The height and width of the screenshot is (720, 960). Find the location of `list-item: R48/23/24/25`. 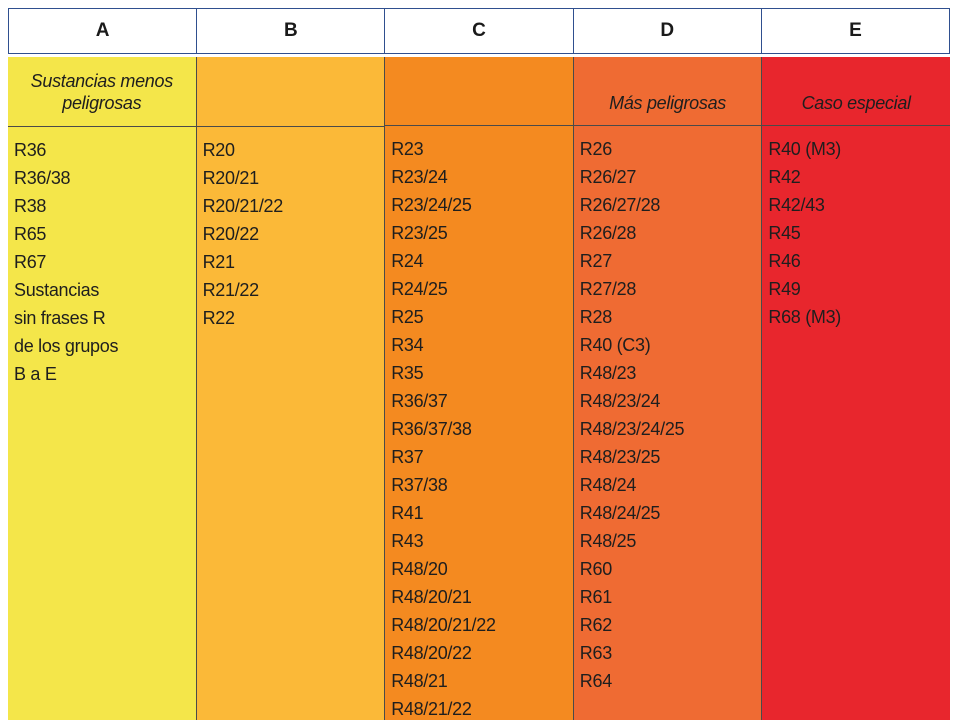

list-item: R48/23/24/25 is located at coordinates (632, 429).